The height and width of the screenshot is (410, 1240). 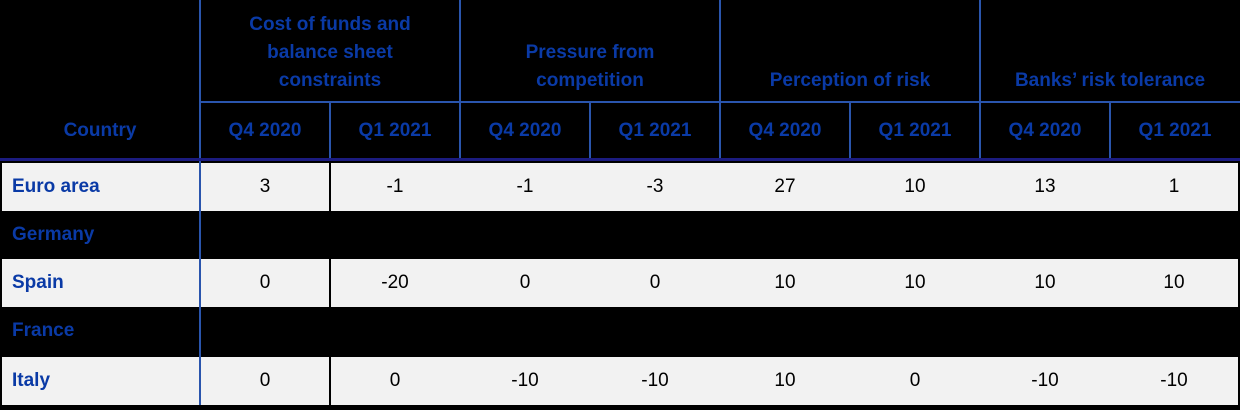 I want to click on header-group-underline, so click(x=720, y=102).